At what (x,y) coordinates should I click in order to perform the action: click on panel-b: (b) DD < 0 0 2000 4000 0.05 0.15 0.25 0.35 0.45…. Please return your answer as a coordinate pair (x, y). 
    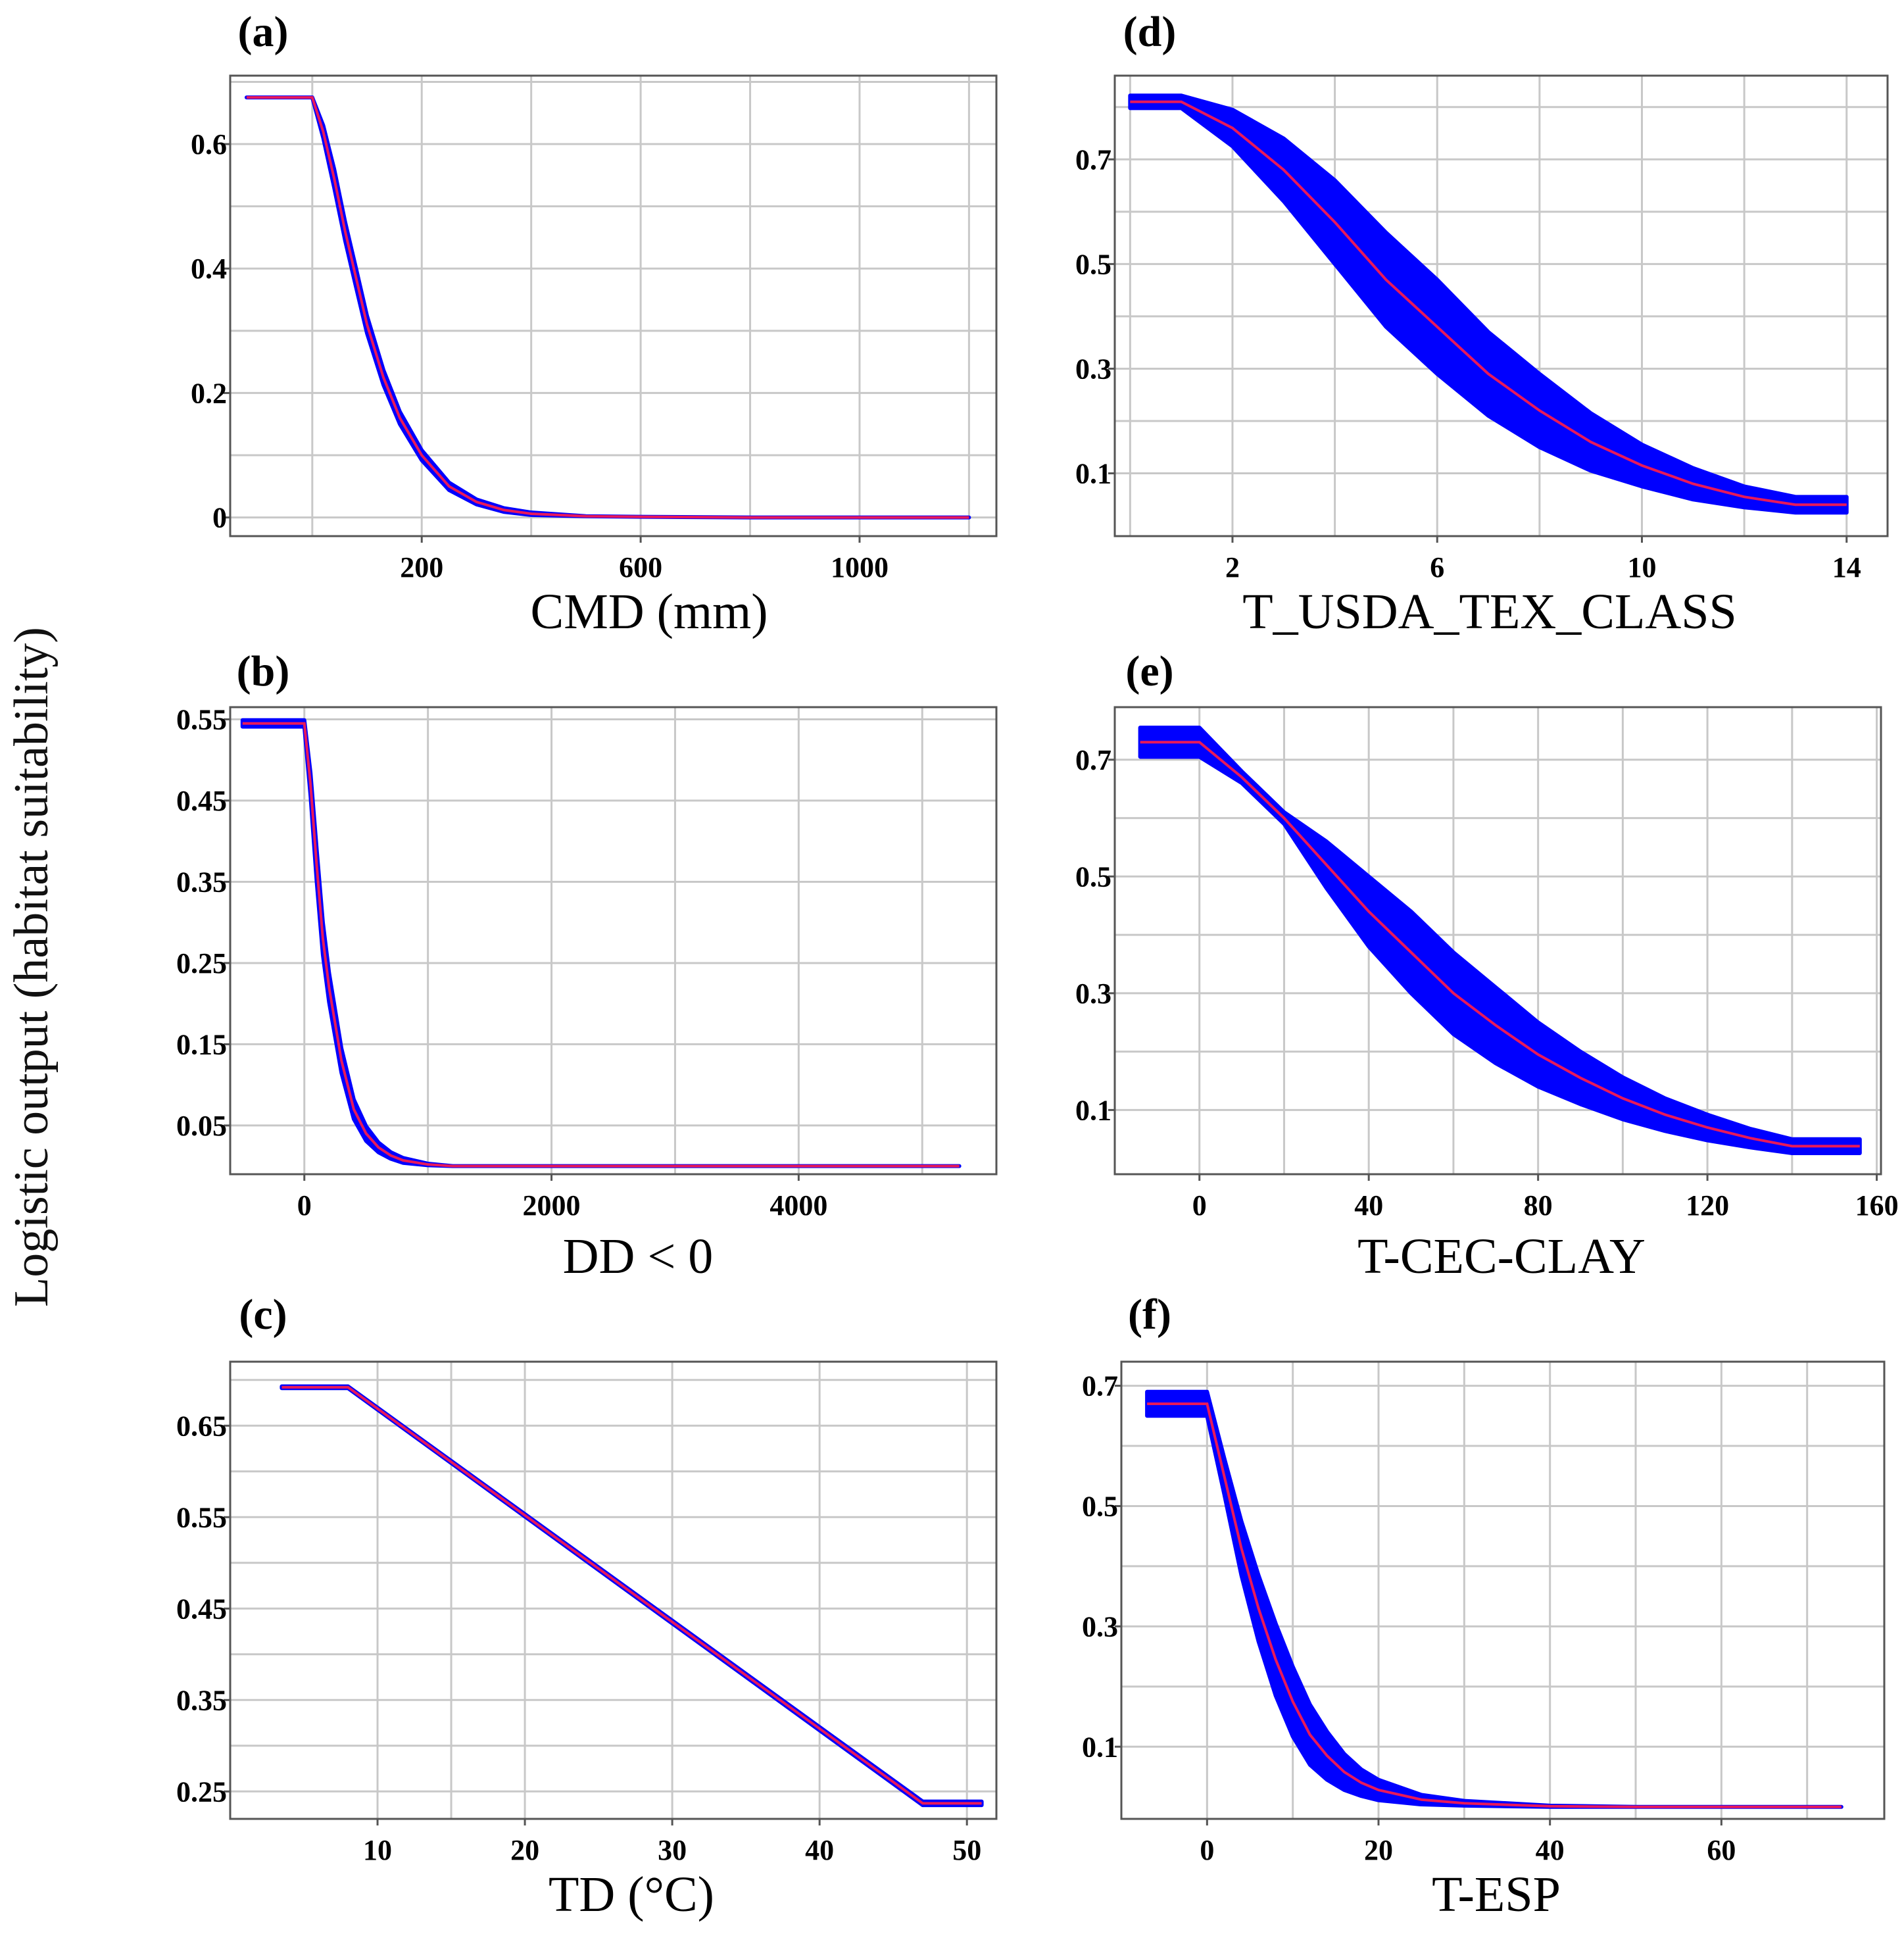
    Looking at the image, I should click on (587, 965).